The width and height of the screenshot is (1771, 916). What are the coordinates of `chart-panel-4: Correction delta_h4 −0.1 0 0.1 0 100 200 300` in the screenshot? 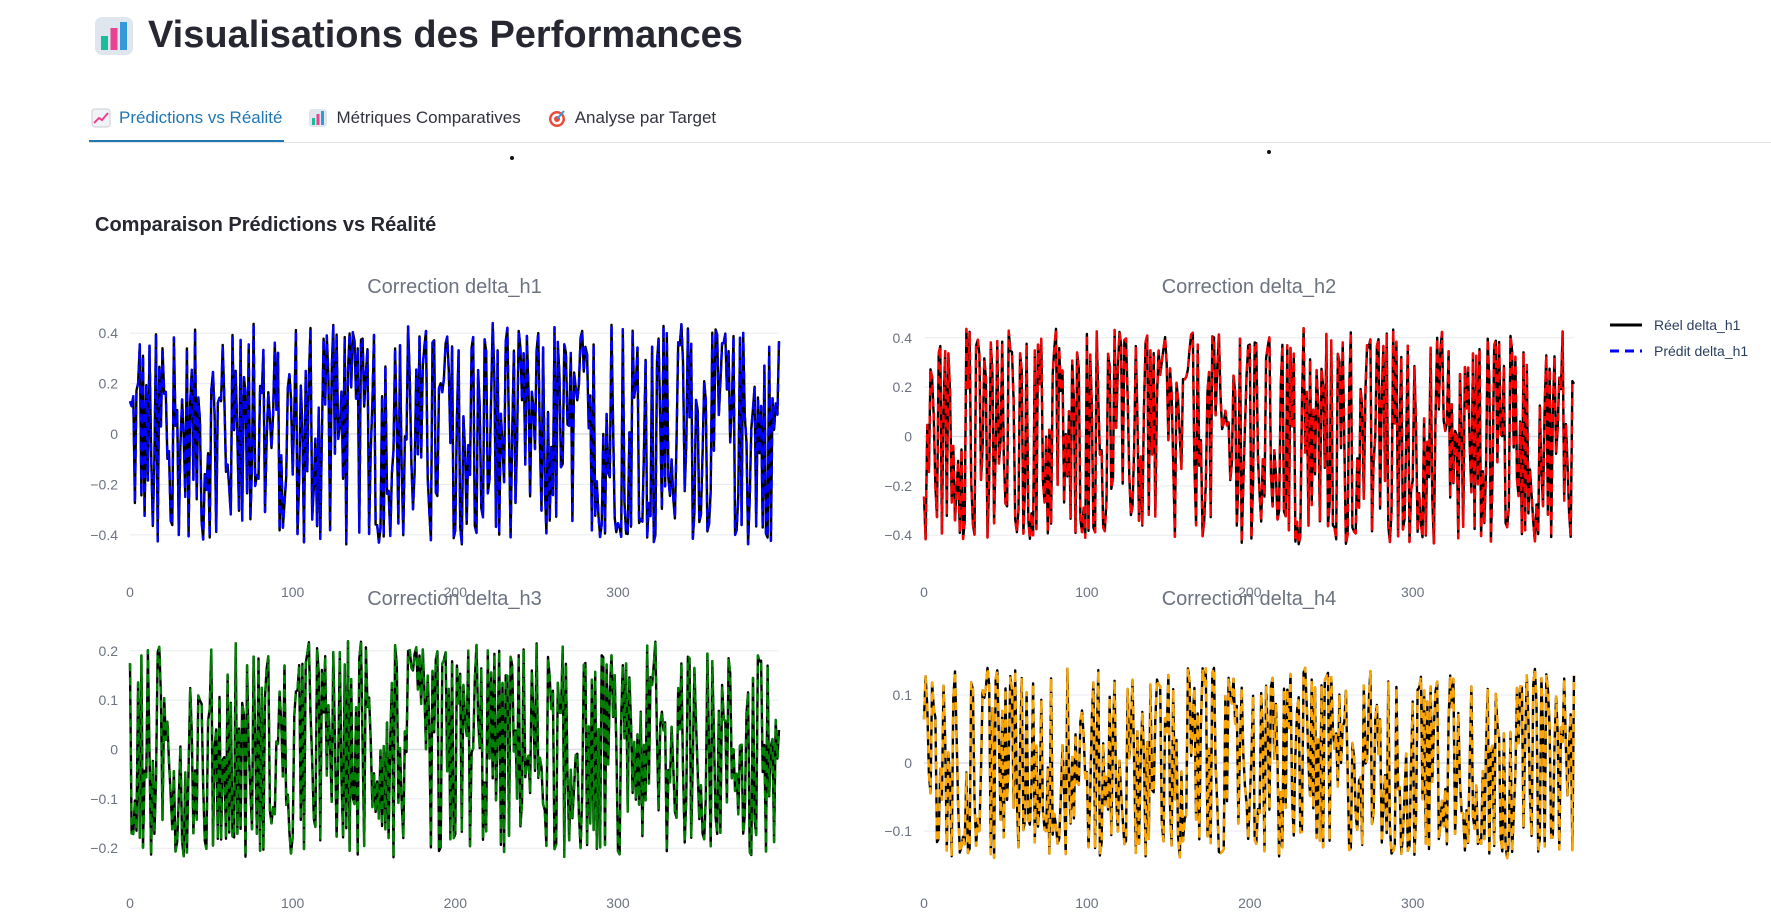 It's located at (1230, 749).